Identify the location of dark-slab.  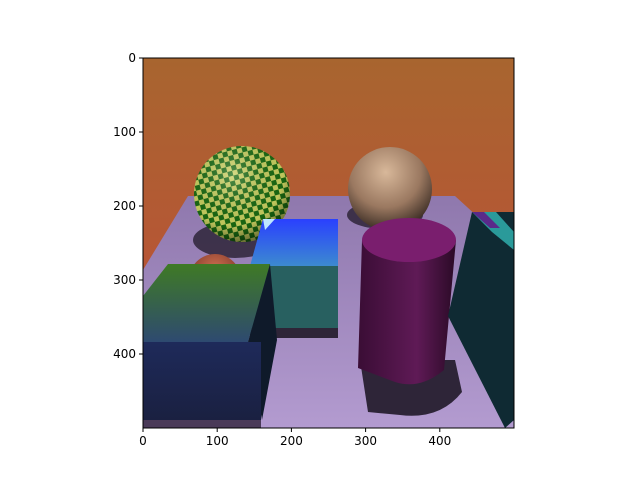
(481, 320).